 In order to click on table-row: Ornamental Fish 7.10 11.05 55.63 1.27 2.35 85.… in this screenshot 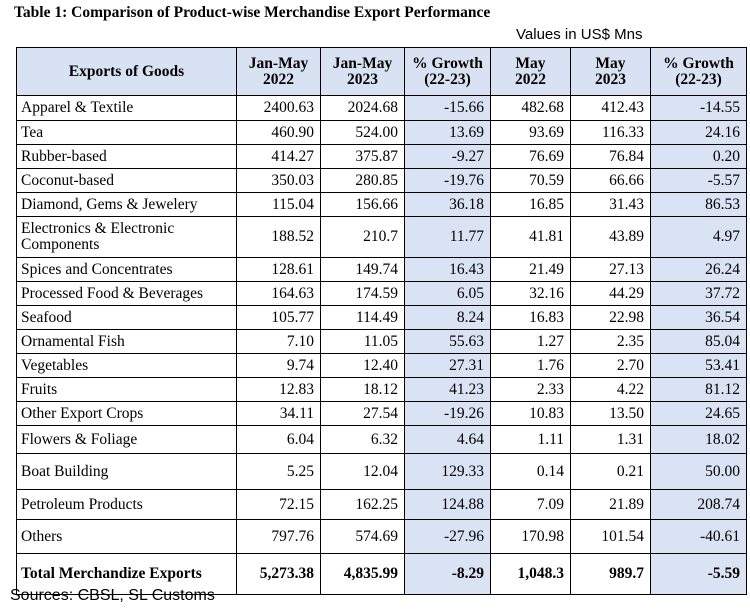, I will do `click(381, 341)`.